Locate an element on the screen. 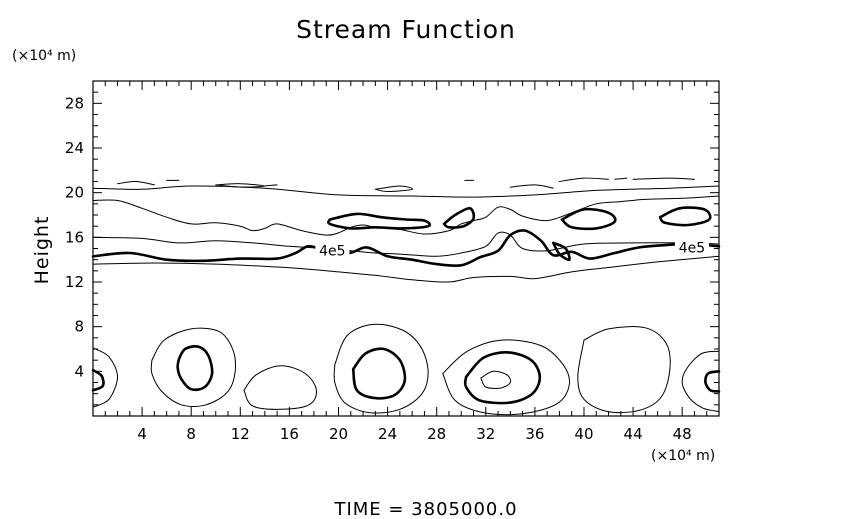  x-tick-label: 8 is located at coordinates (191, 434).